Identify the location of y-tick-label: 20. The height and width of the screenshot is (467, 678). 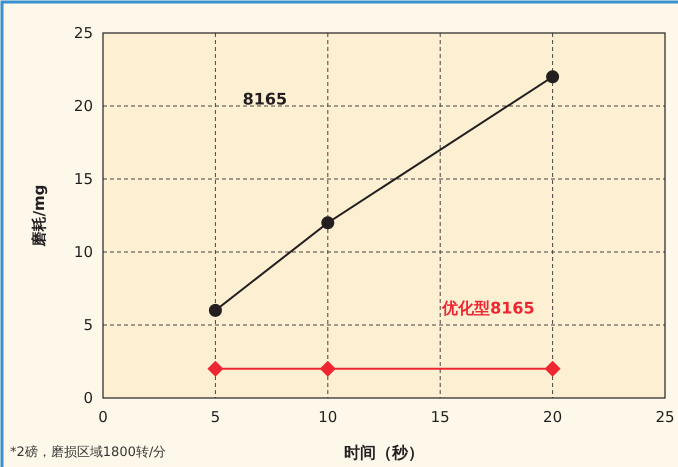
(83, 106).